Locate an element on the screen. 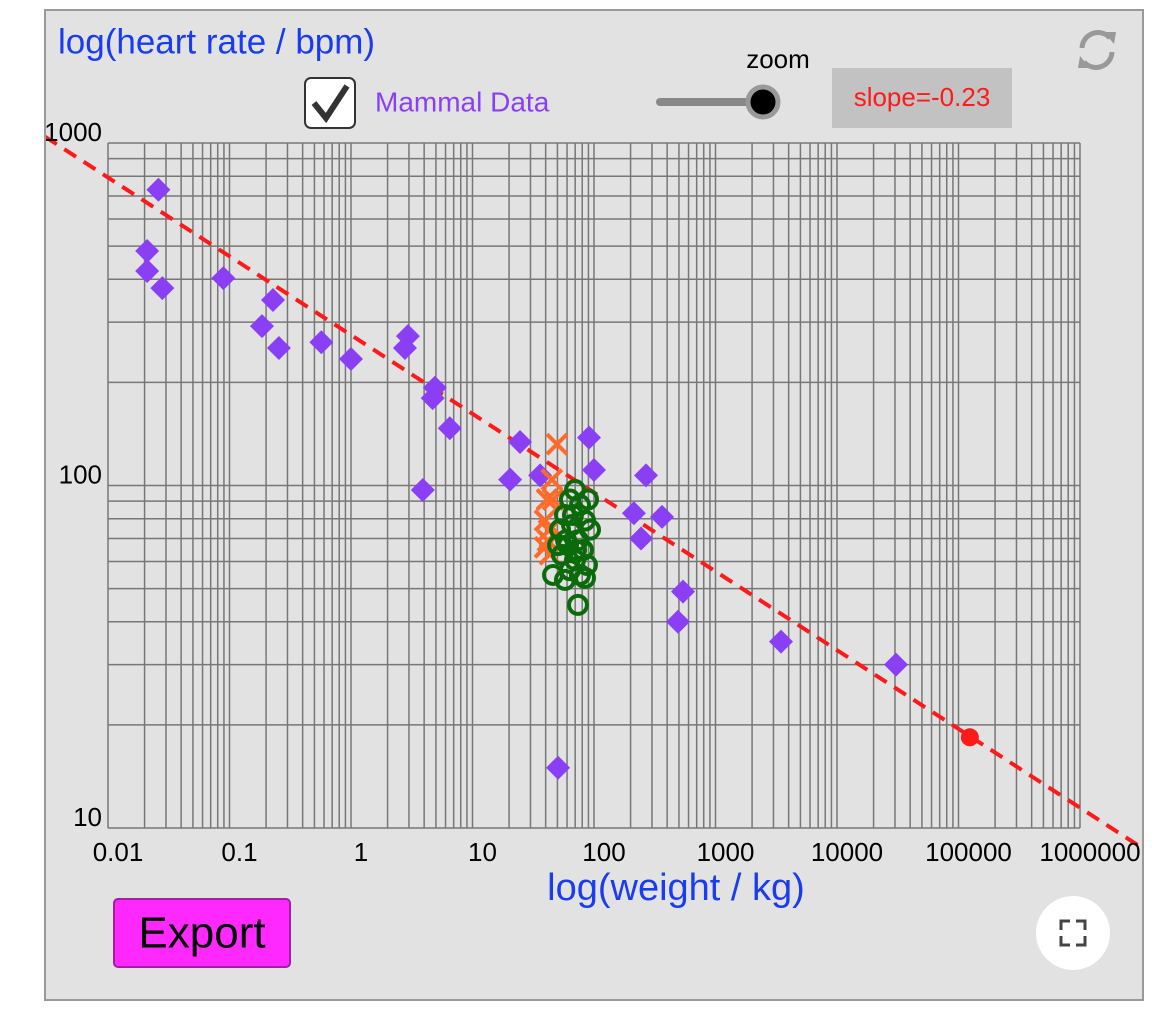  export-label: Export is located at coordinates (201, 933).